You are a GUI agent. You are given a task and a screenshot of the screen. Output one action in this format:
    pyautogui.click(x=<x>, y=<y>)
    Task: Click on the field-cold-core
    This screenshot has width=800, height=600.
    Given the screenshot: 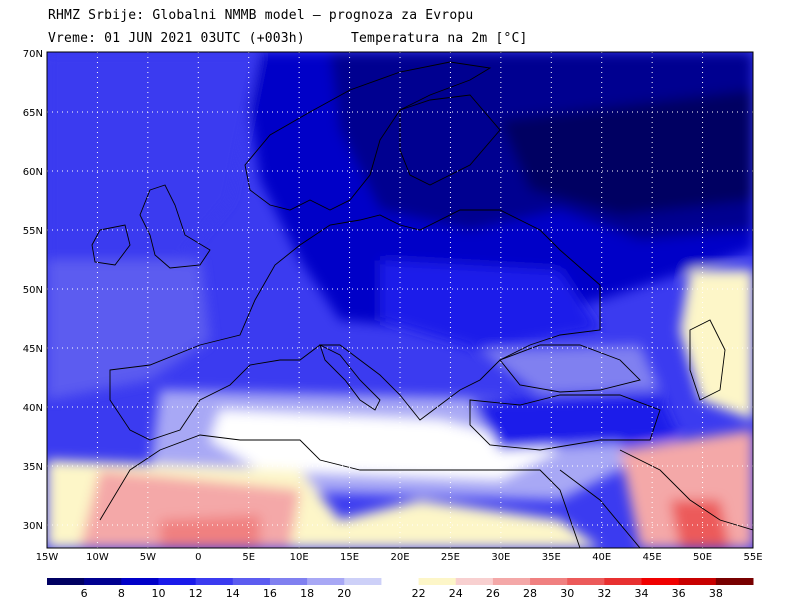 What is the action you would take?
    pyautogui.click(x=626, y=152)
    